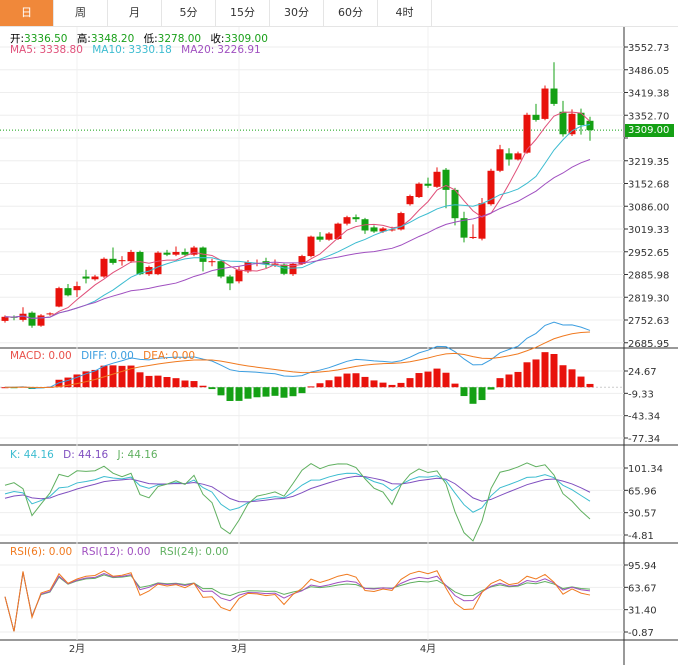 This screenshot has width=678, height=665. What do you see at coordinates (198, 50) in the screenshot?
I see `ma20-label: MA20:` at bounding box center [198, 50].